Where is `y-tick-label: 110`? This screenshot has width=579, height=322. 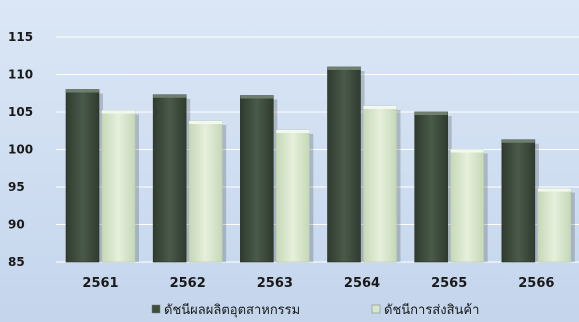 y-tick-label: 110 is located at coordinates (20, 75).